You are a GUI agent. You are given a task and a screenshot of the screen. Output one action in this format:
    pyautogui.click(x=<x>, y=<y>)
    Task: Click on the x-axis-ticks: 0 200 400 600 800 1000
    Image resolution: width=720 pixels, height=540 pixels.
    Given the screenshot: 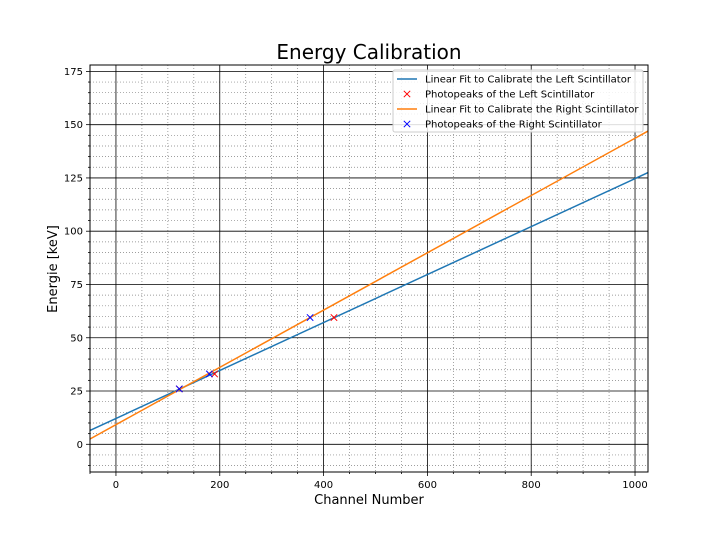 What is the action you would take?
    pyautogui.click(x=368, y=481)
    